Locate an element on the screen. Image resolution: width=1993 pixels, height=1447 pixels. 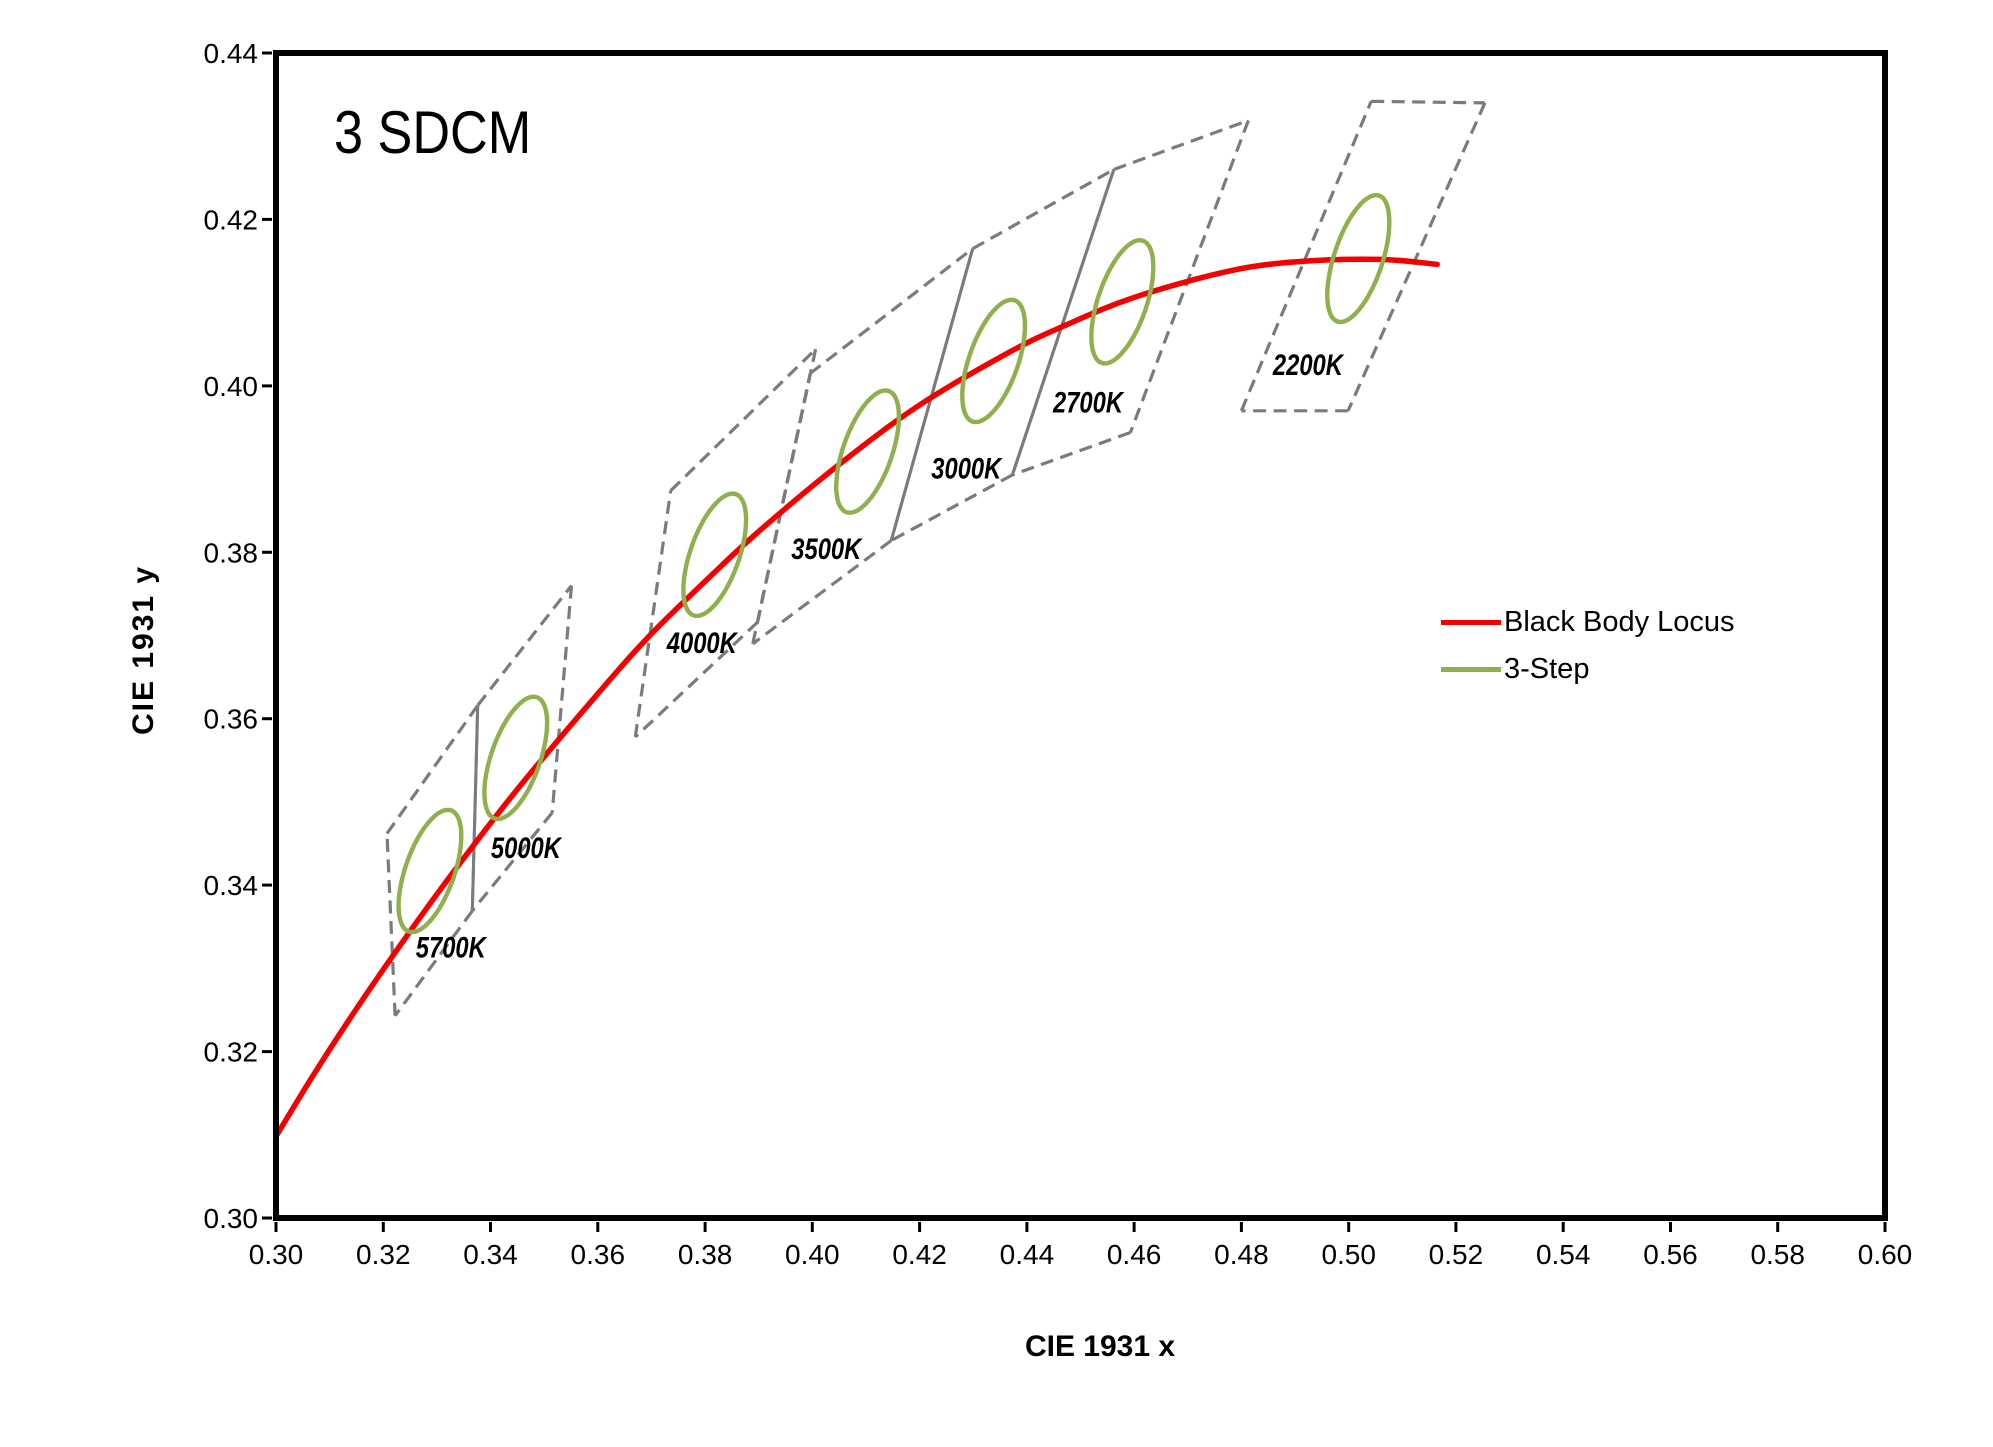
bin-label-5000k: 5000K is located at coordinates (527, 848).